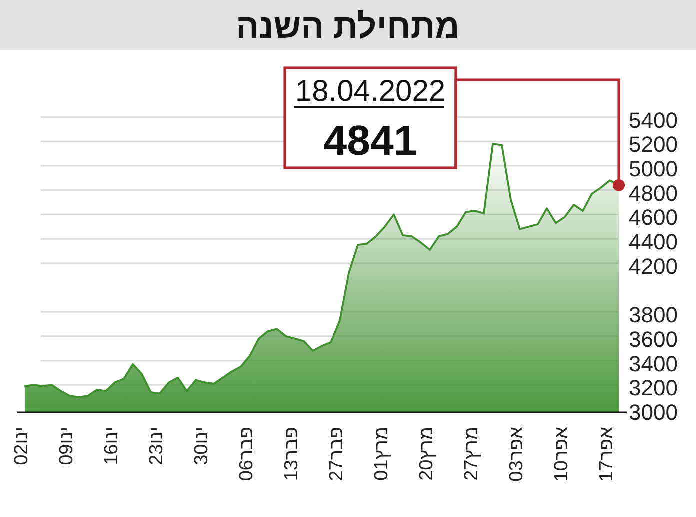  What do you see at coordinates (562, 454) in the screenshot?
I see `x-tick-label: 10אפר` at bounding box center [562, 454].